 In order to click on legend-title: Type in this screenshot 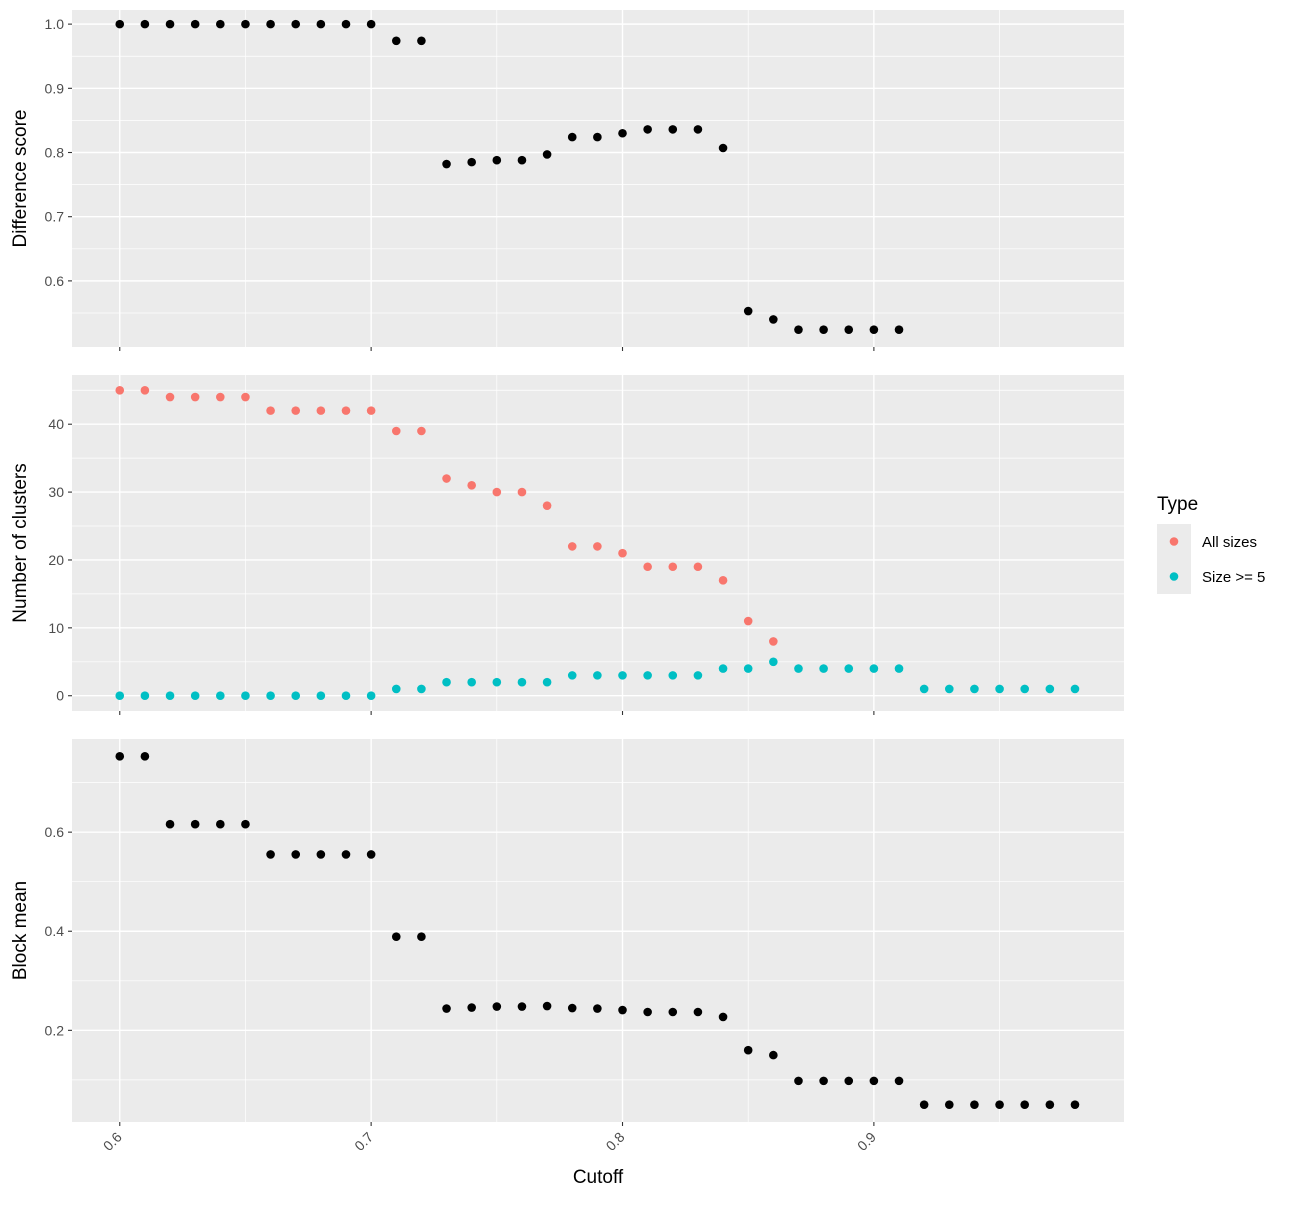, I will do `click(1177, 504)`.